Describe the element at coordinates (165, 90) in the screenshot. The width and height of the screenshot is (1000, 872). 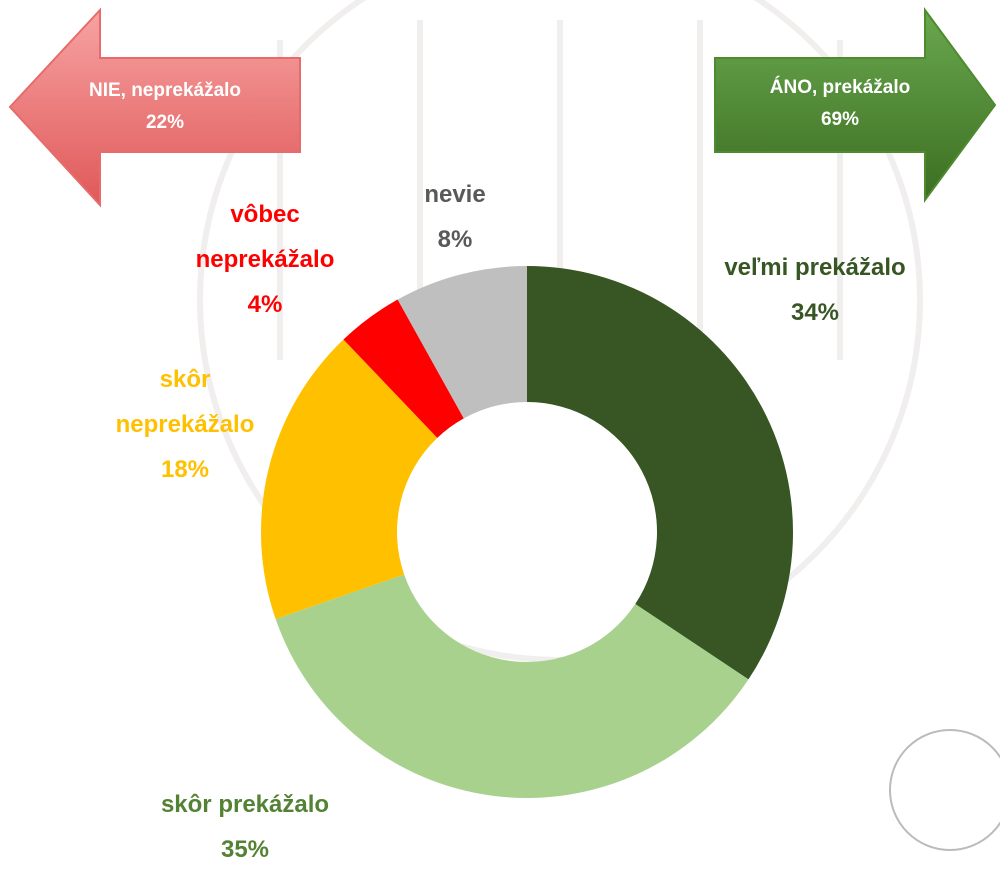
I see `arrow-text: NIE, neprekážalo` at that location.